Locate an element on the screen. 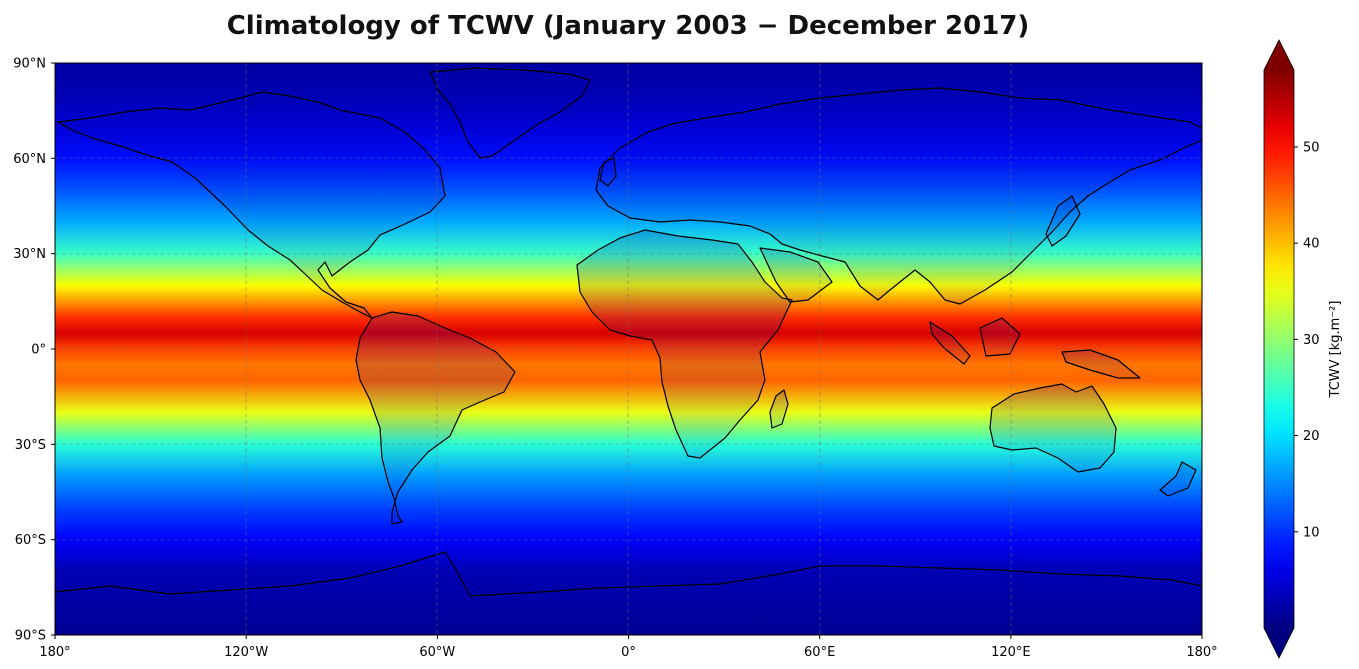 This screenshot has width=1359, height=669. south-america-outline is located at coordinates (435, 418).